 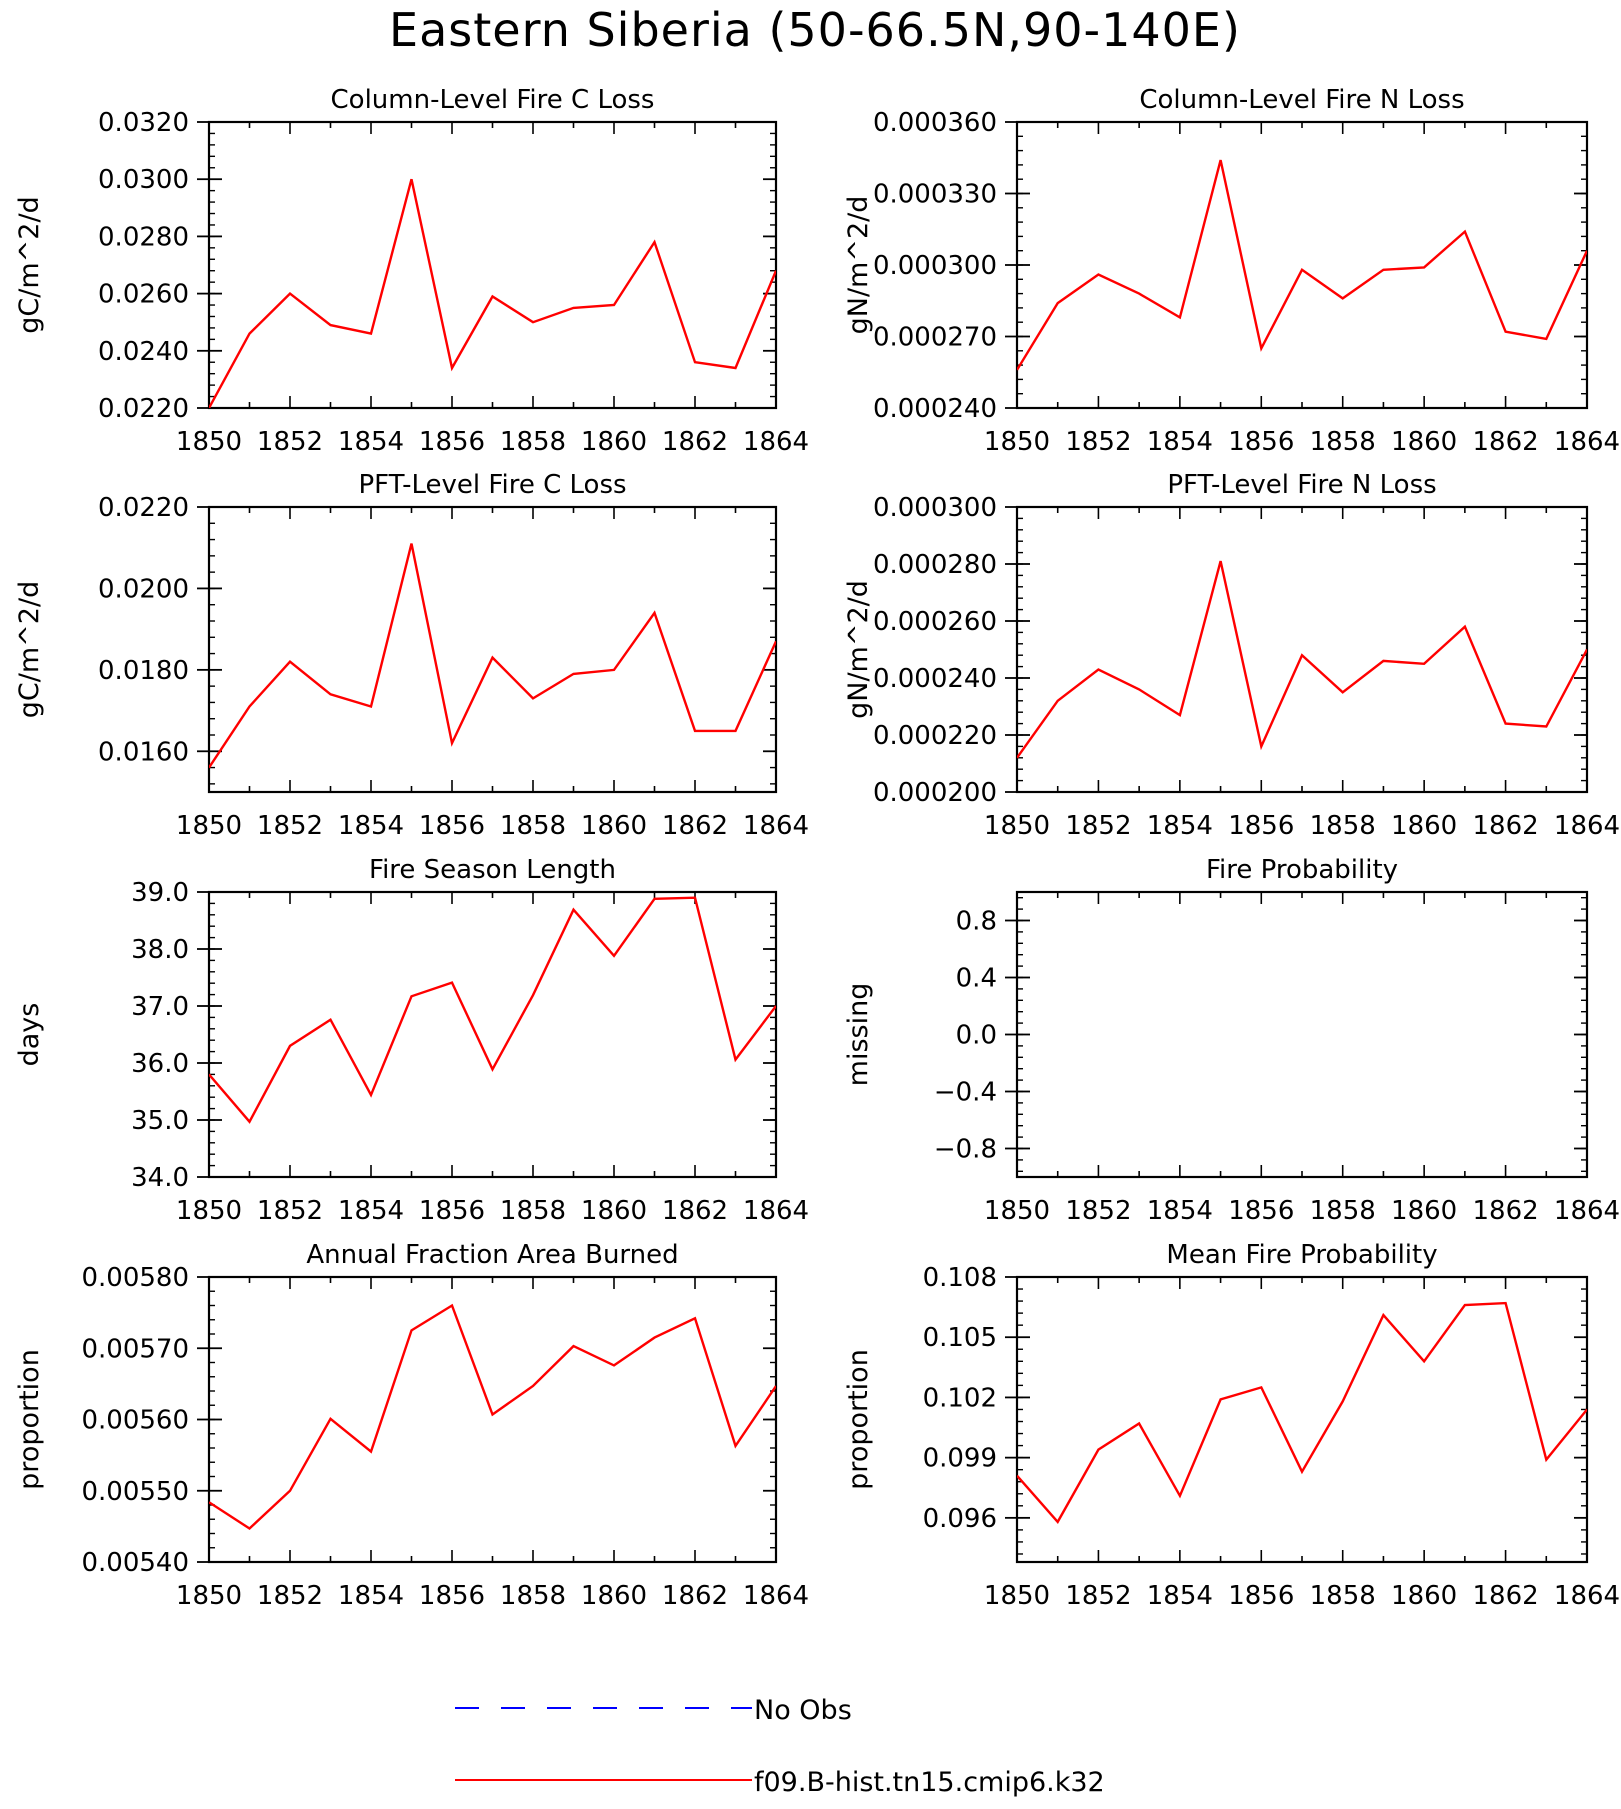 What do you see at coordinates (29, 264) in the screenshot?
I see `y-axis-label: gC/m^2/d` at bounding box center [29, 264].